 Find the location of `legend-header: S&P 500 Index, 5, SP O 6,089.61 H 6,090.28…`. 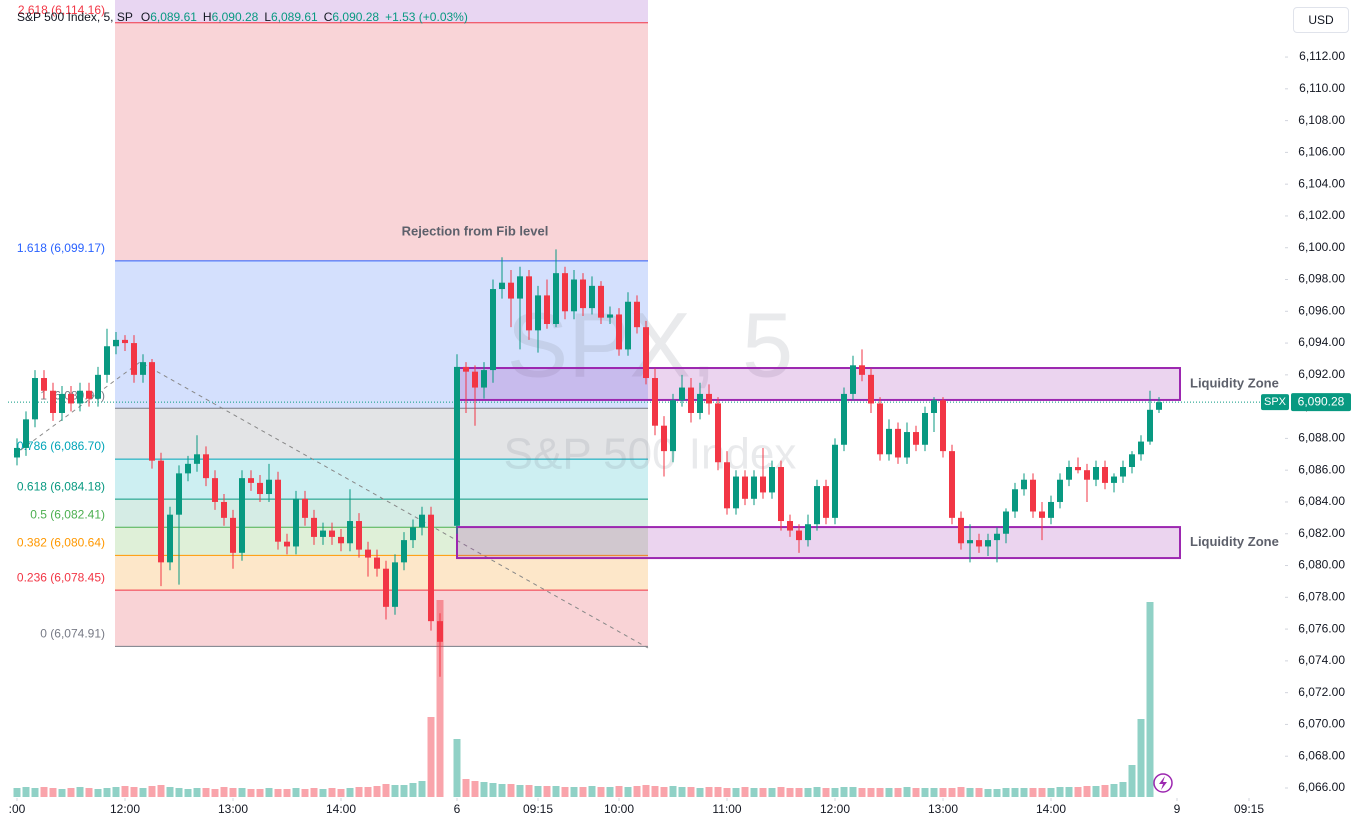

legend-header: S&P 500 Index, 5, SP O 6,089.61 H 6,090.28… is located at coordinates (245, 17).